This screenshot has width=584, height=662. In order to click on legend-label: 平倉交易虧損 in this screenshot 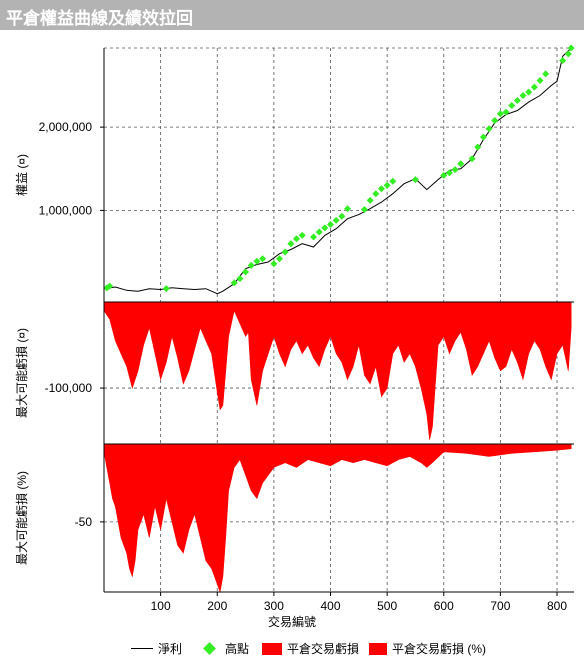, I will do `click(323, 649)`.